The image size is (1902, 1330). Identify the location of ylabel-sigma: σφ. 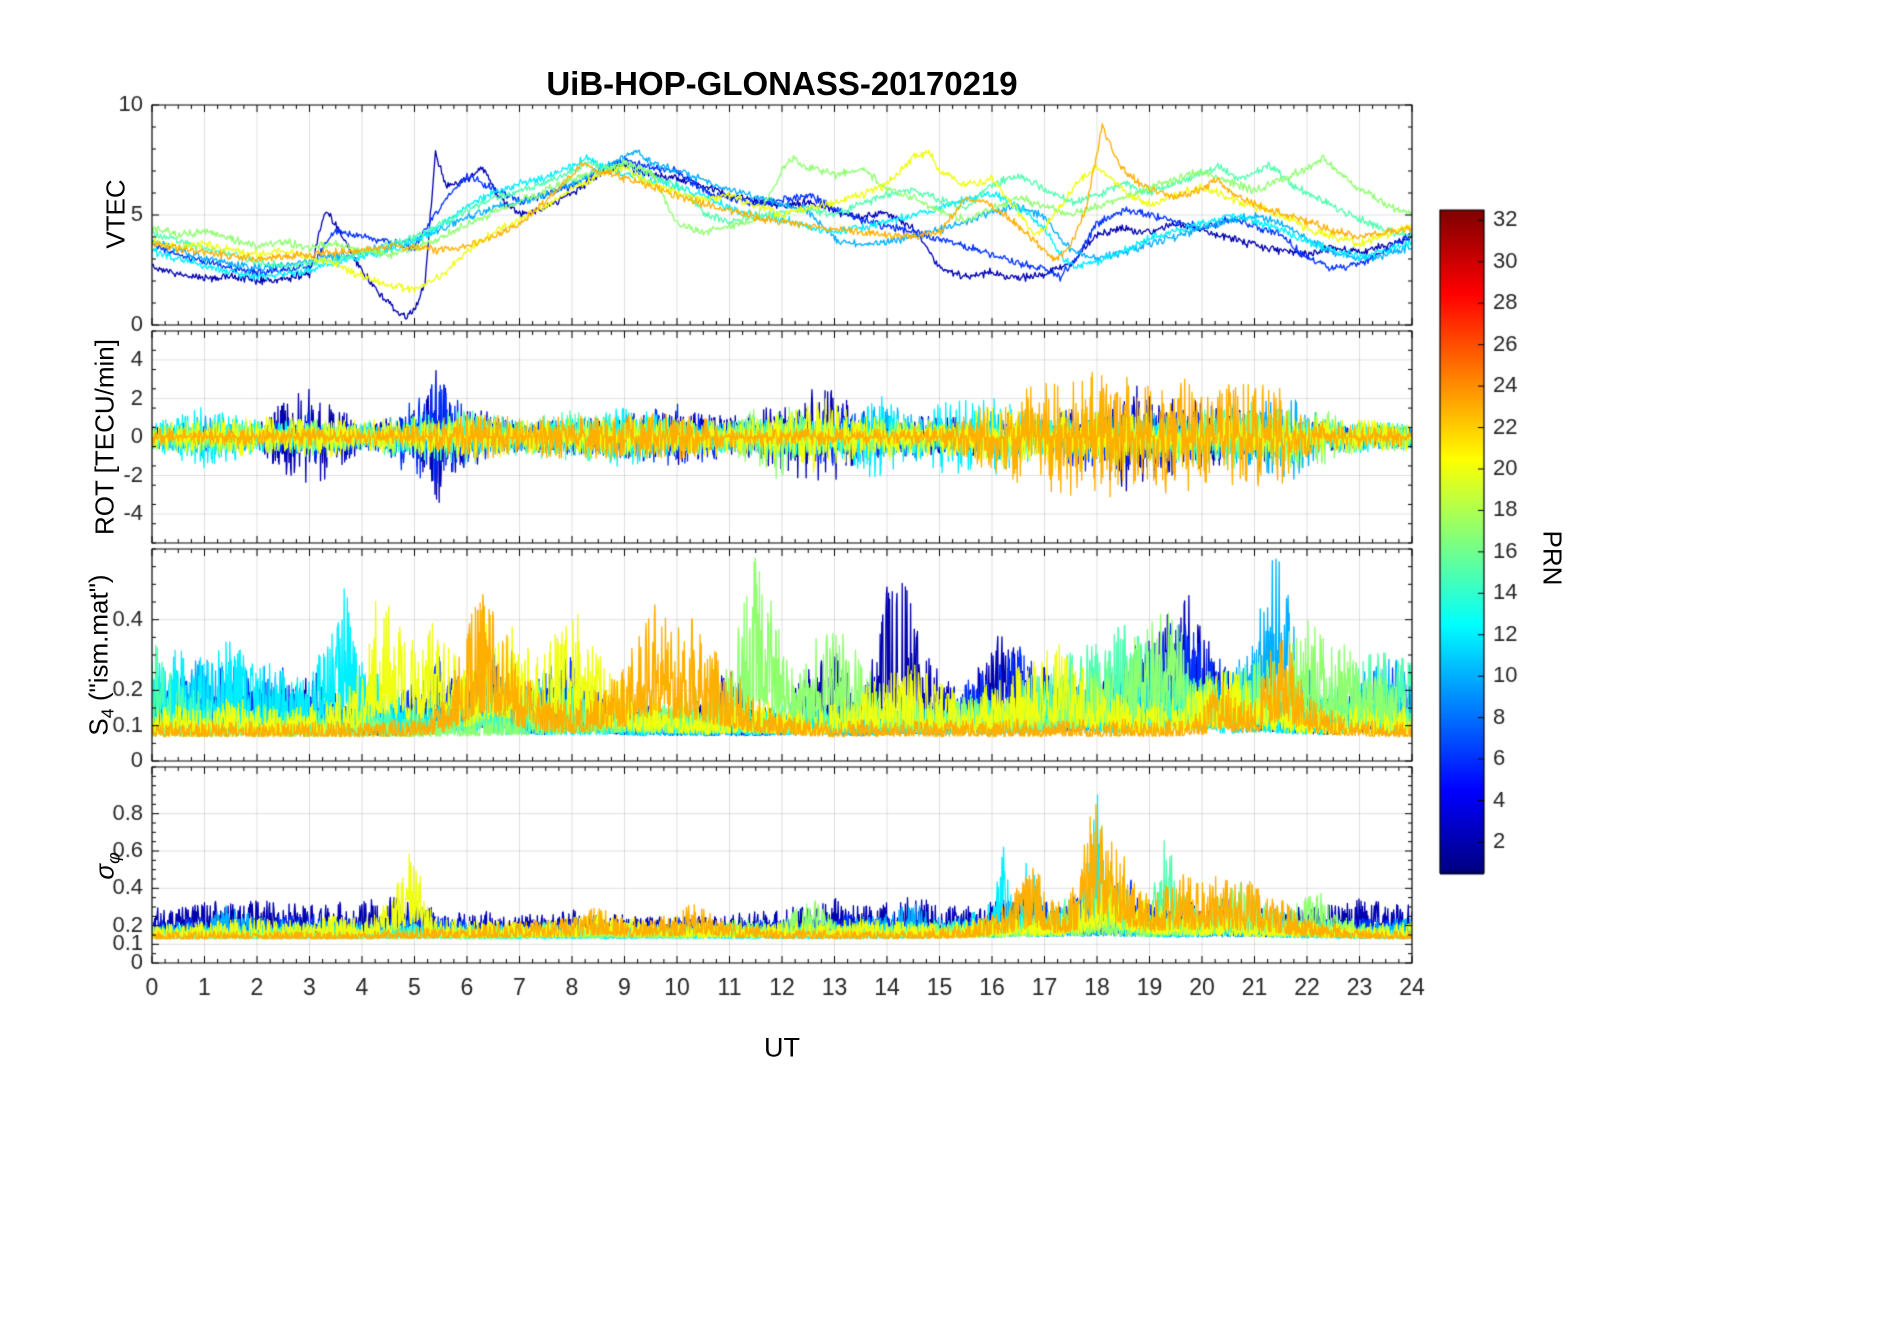
(106, 865).